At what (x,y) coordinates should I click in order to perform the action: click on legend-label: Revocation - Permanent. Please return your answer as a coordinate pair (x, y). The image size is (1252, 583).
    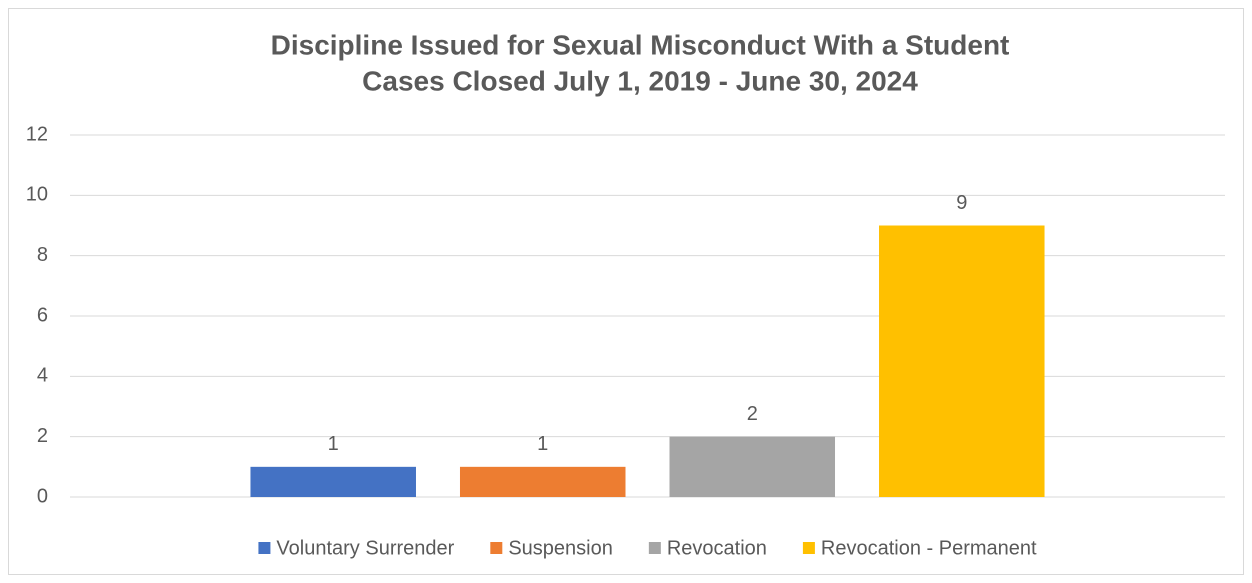
    Looking at the image, I should click on (929, 548).